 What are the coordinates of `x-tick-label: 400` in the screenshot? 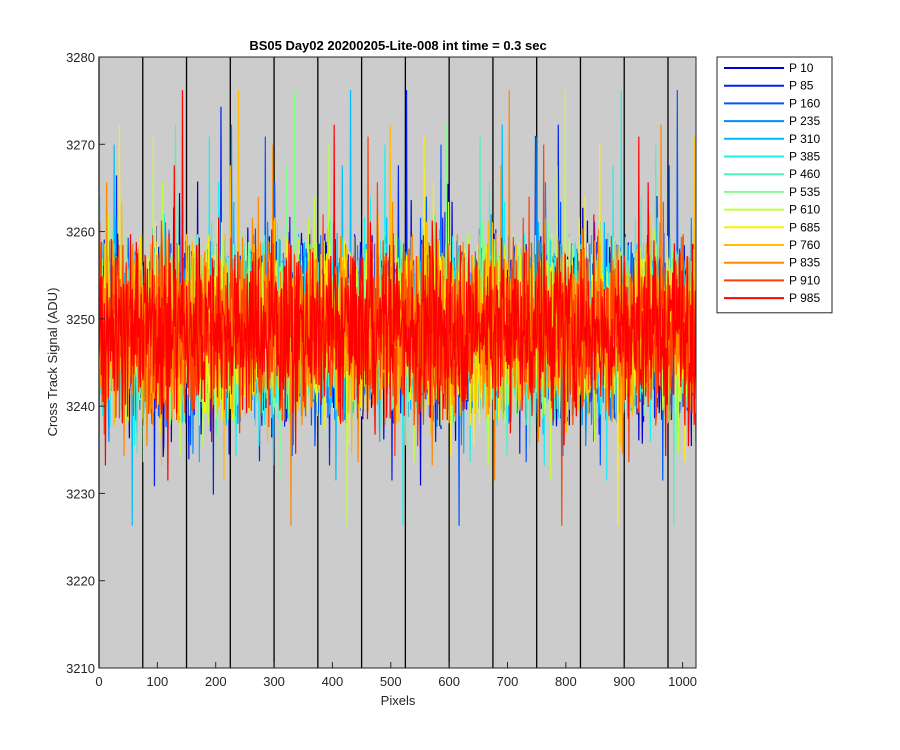 It's located at (333, 681).